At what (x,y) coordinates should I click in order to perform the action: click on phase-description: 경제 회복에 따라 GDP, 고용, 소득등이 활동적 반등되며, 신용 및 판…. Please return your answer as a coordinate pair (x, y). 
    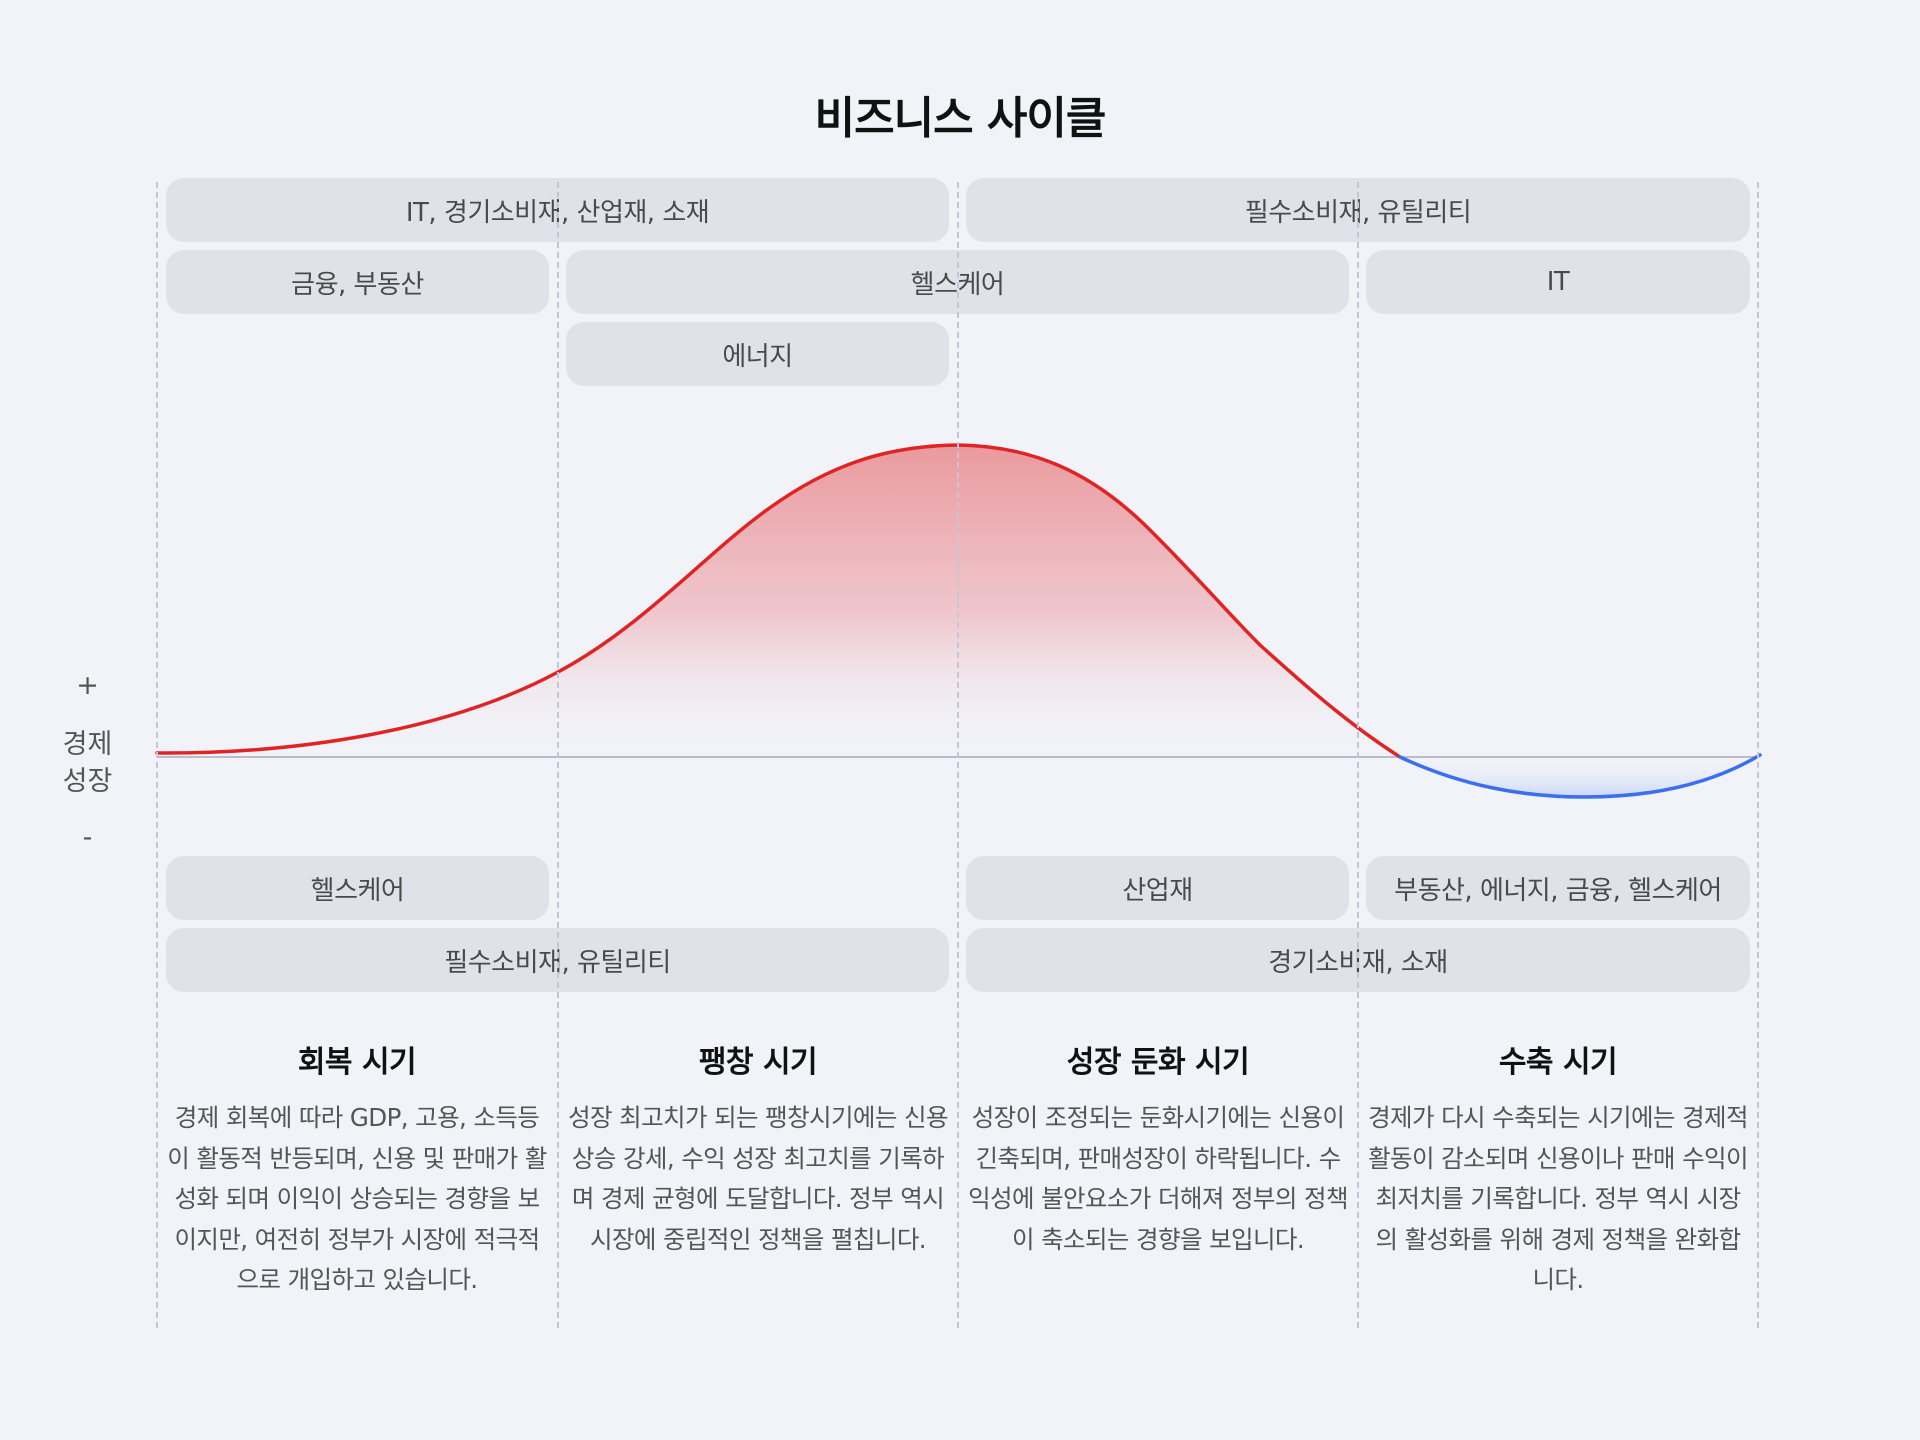
    Looking at the image, I should click on (357, 1198).